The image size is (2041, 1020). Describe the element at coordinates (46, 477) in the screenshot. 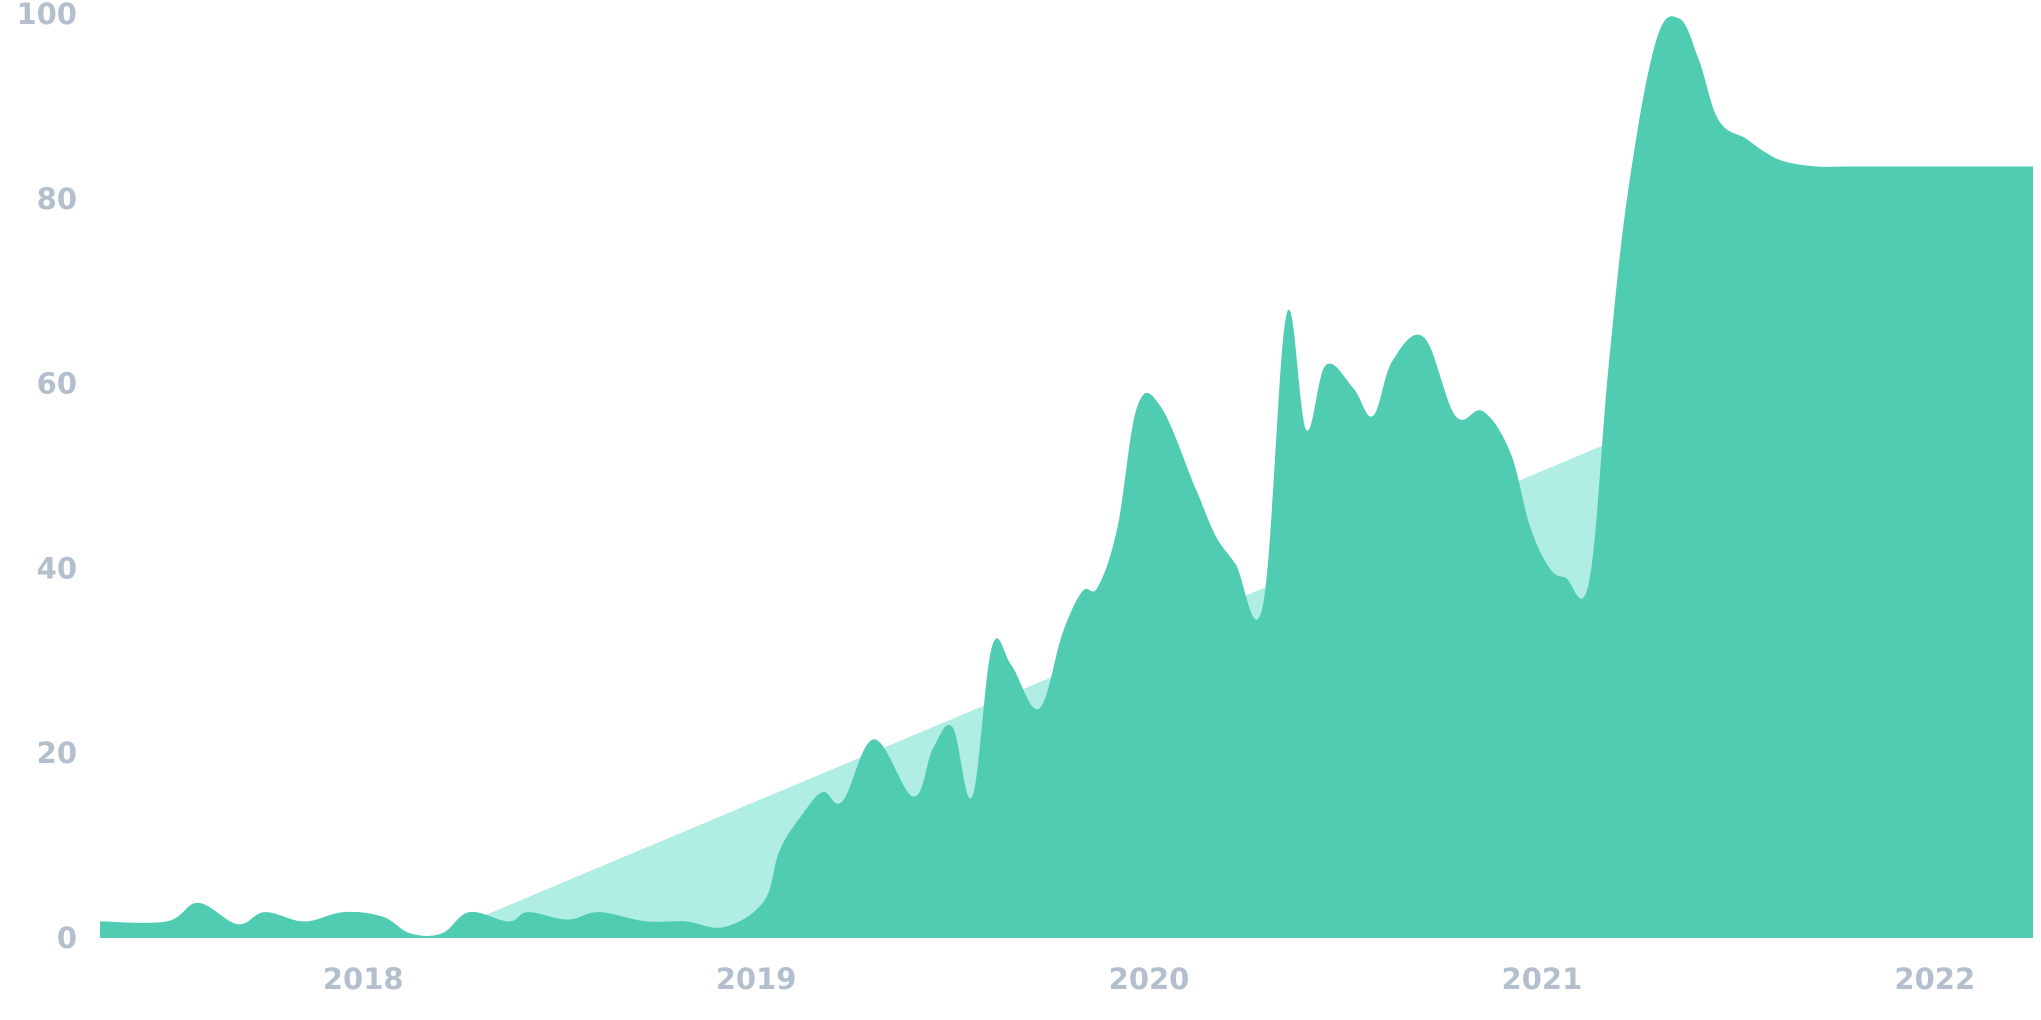

I see `y-axis: 0 20 40 60 80 100` at that location.